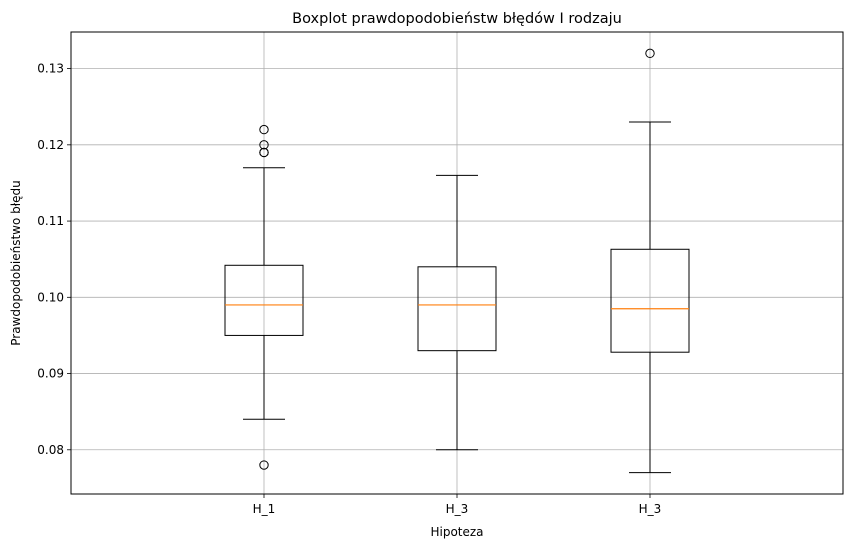  Describe the element at coordinates (50, 450) in the screenshot. I see `y-tick-label: 0.08` at that location.